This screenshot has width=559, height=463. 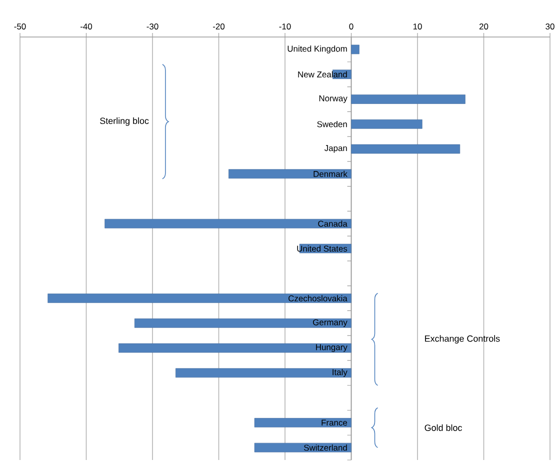 I want to click on y-tick-label: Czechoslovakia, so click(x=318, y=298).